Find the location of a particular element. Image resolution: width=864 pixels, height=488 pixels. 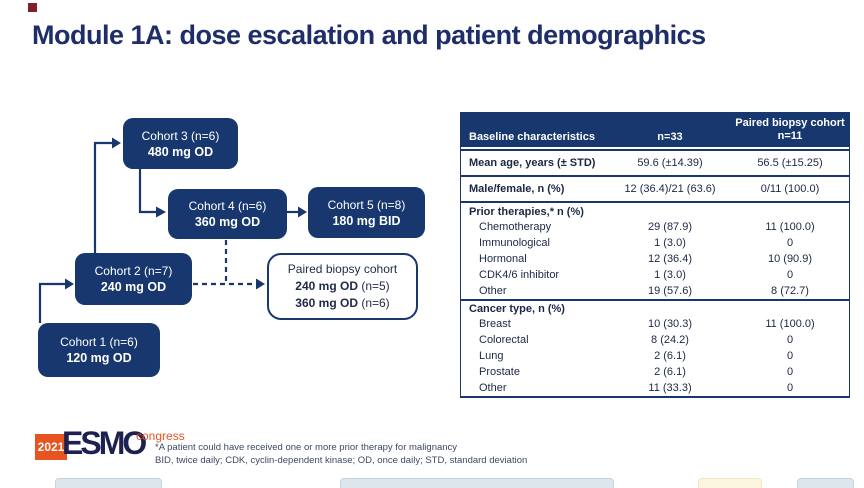

slide-corner-mark is located at coordinates (32, 7).